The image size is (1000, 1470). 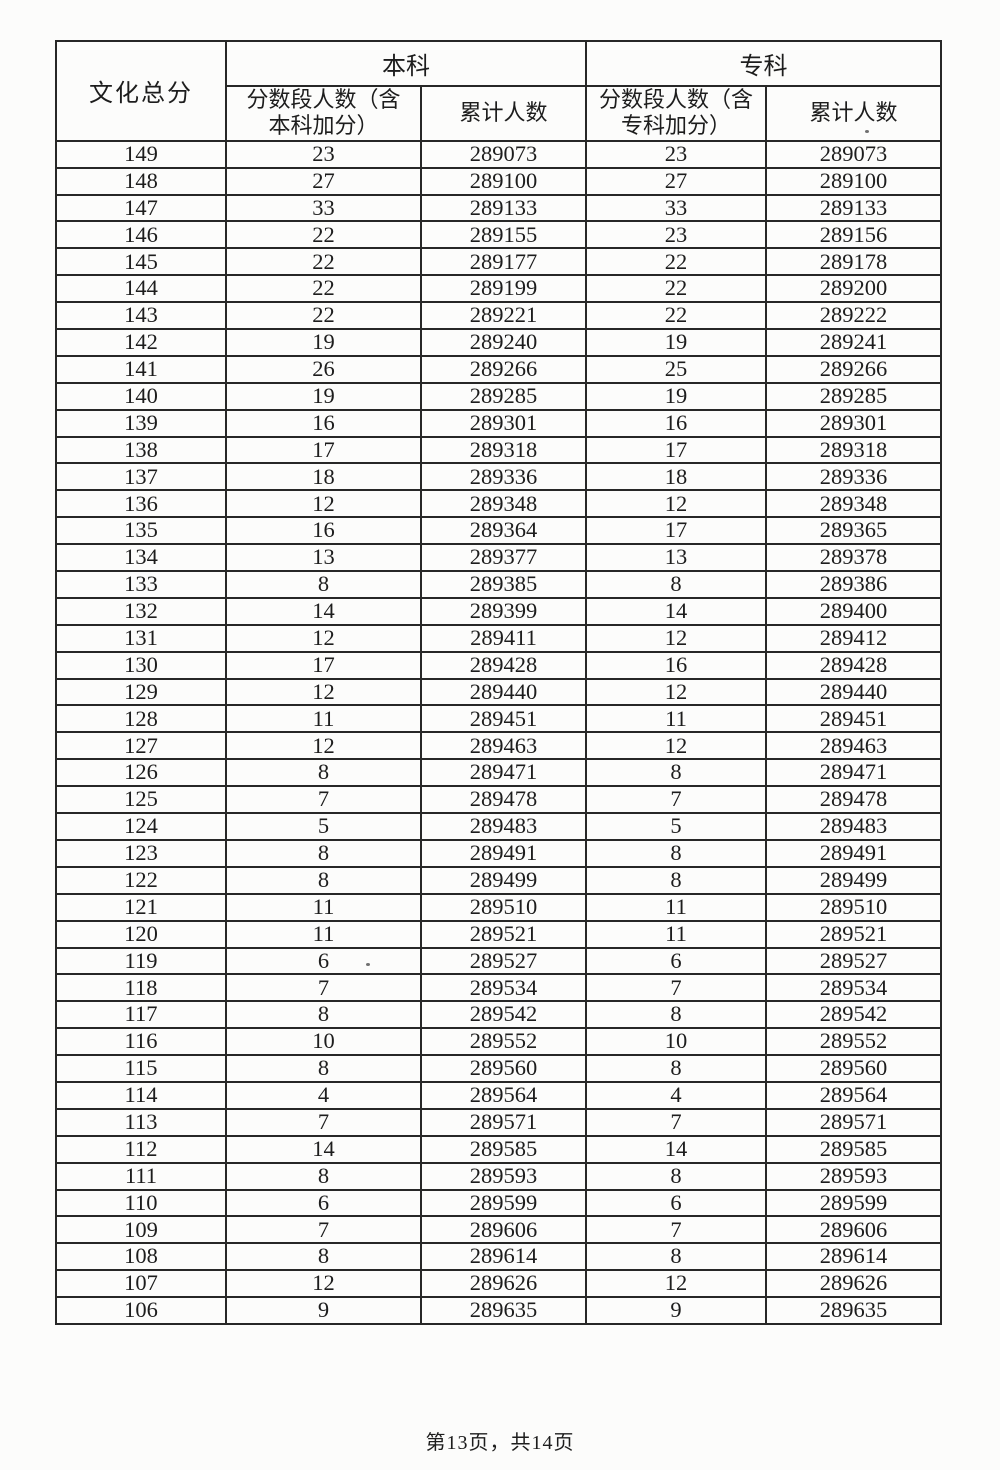 I want to click on benke-segment-count-cell: 19, so click(x=323, y=396).